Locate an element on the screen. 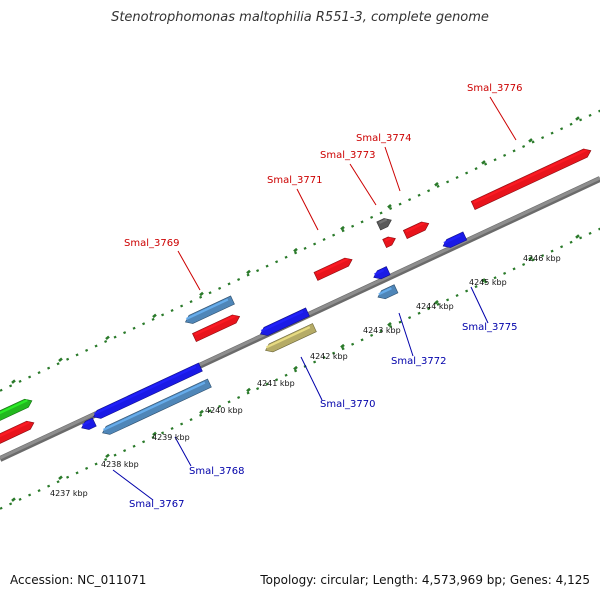 This screenshot has width=600, height=600. kbp-label: 4244 kbp is located at coordinates (435, 306).